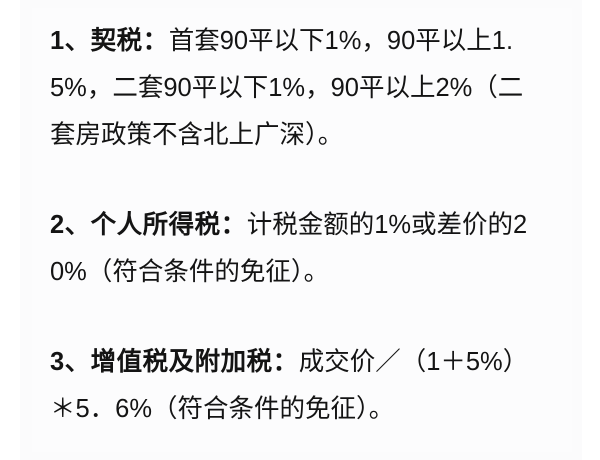  Describe the element at coordinates (148, 225) in the screenshot. I see `personal-income-tax-lead: 2、个人所得税：` at that location.